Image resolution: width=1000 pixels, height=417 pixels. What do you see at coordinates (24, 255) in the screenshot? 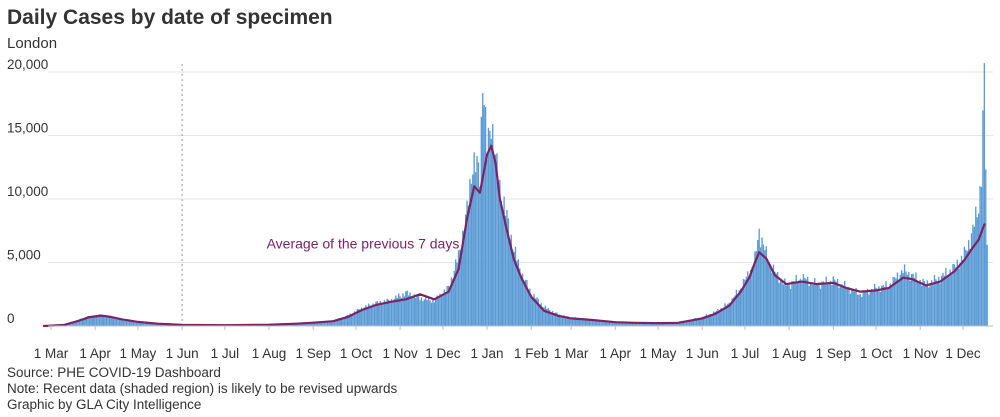
I see `y-tick-label: 5,000` at bounding box center [24, 255].